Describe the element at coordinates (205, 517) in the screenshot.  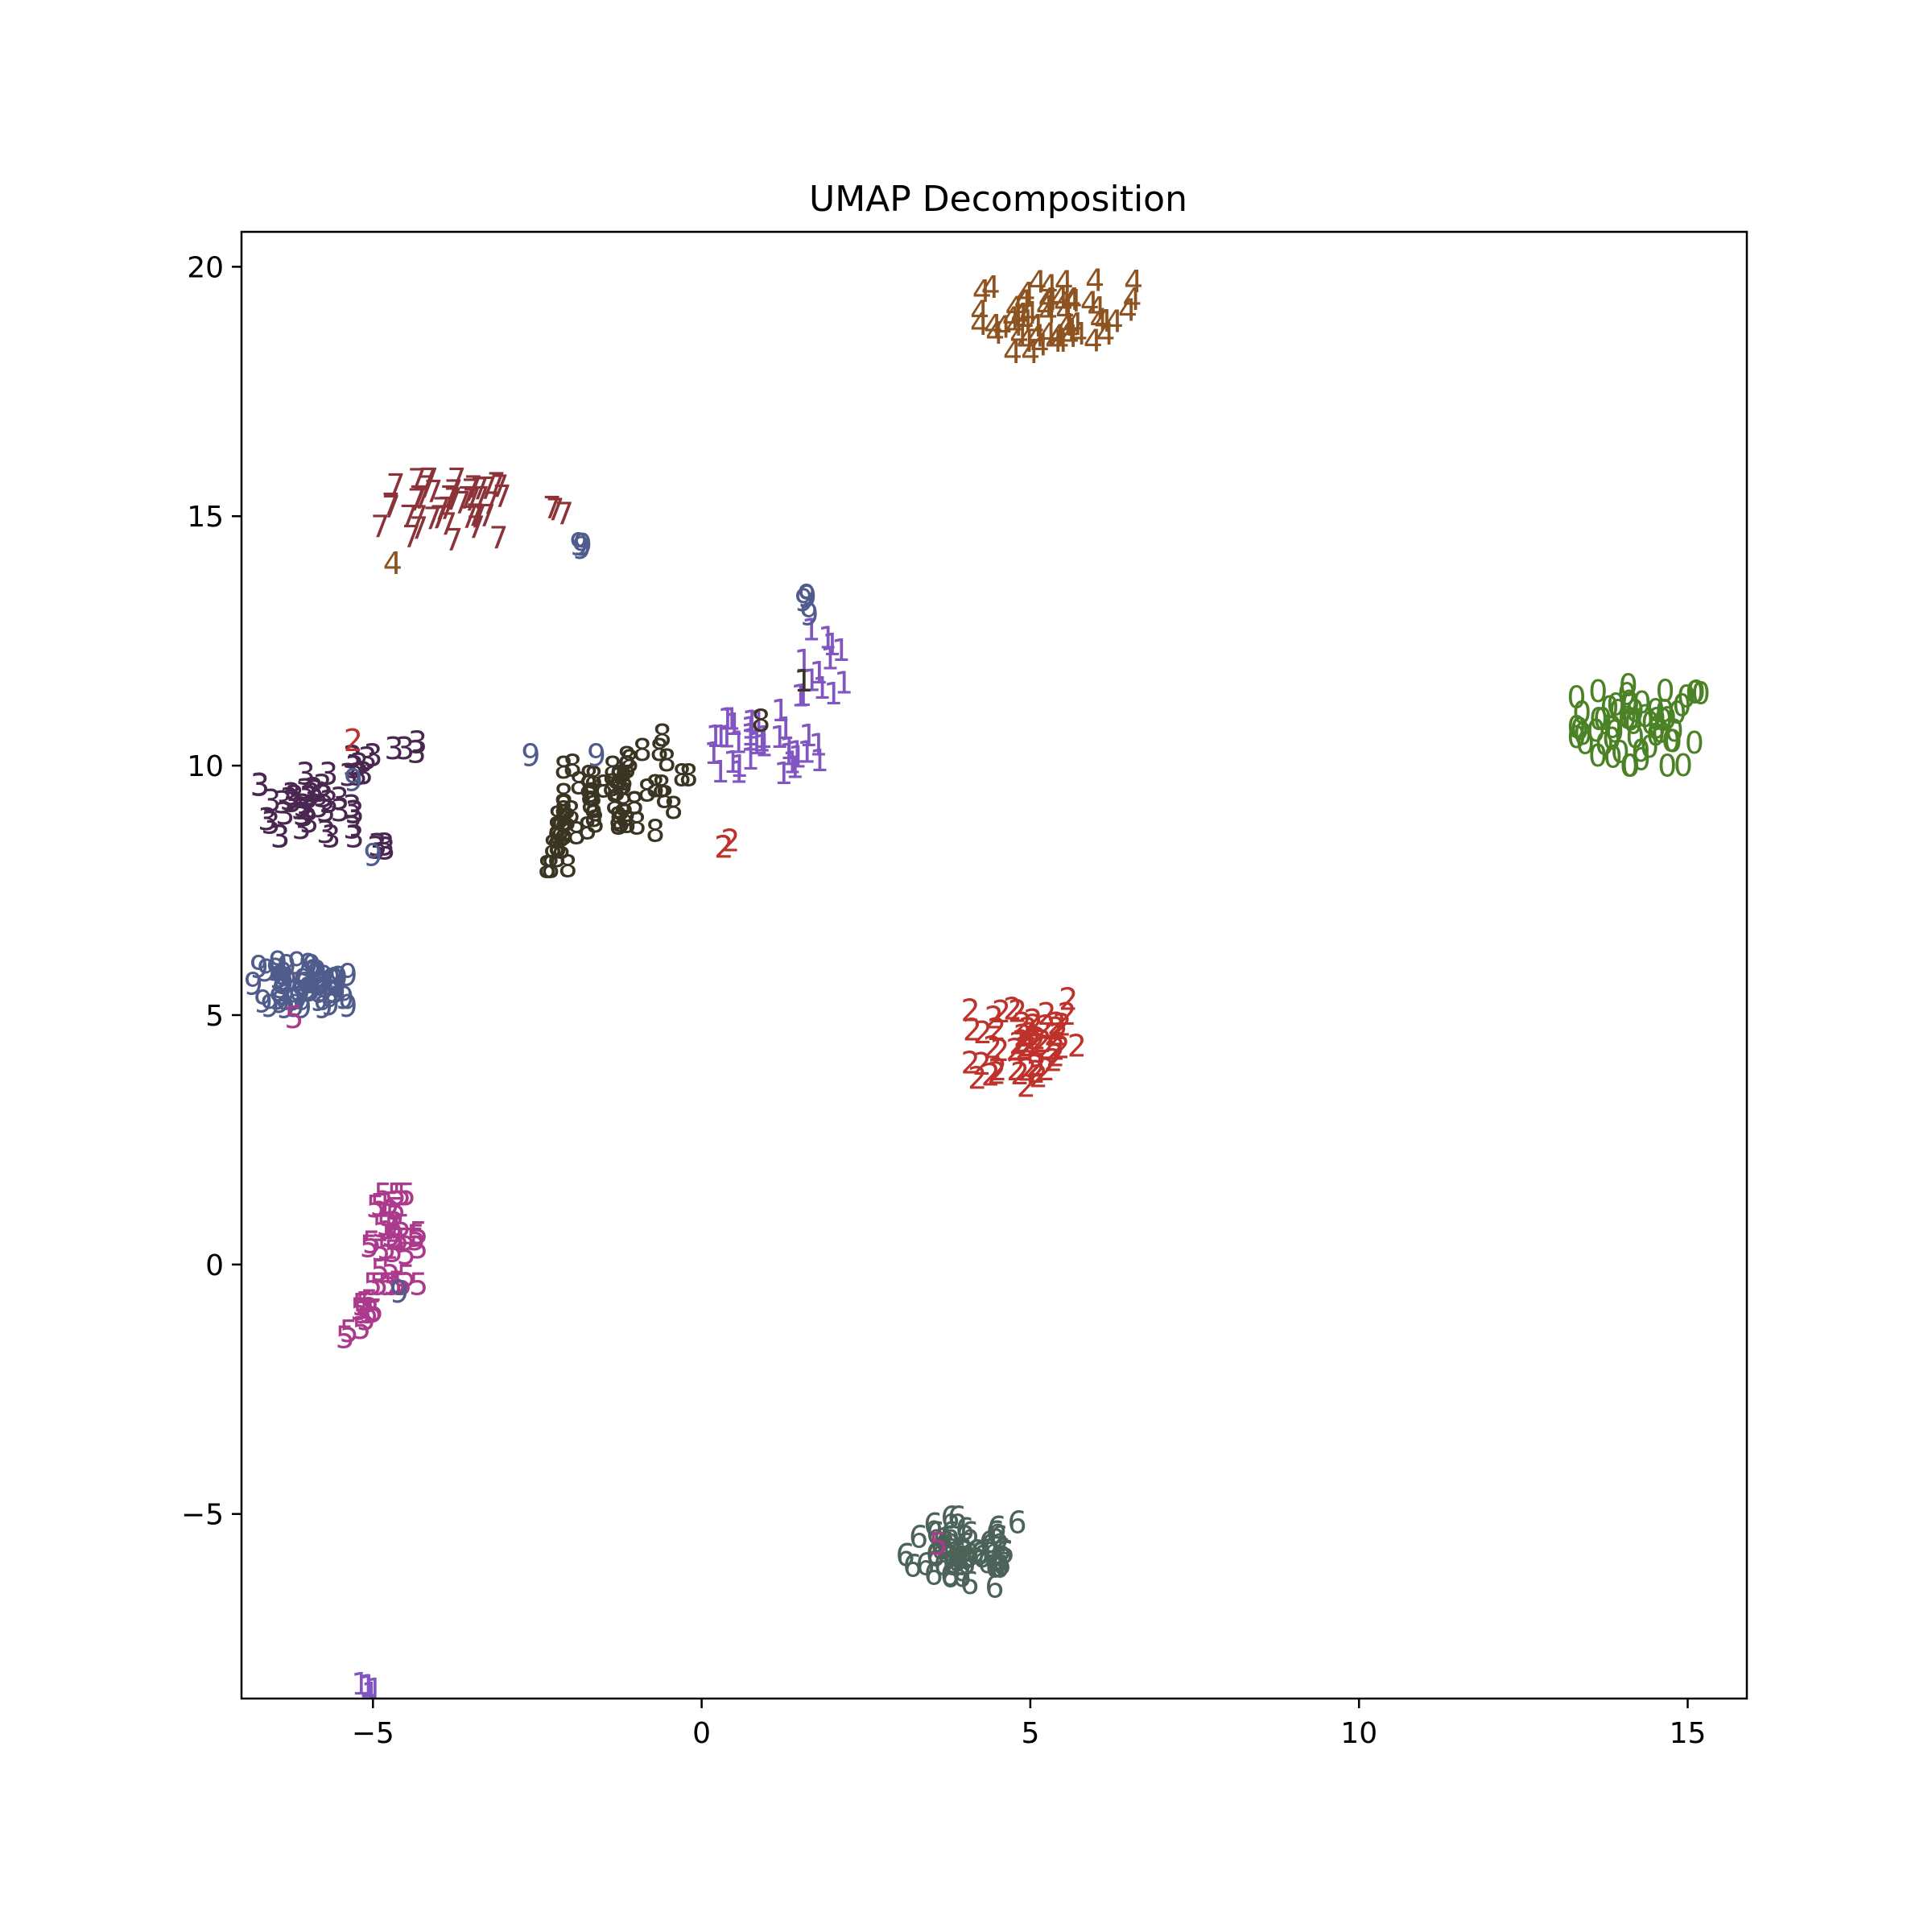
I see `y-tick-label: 15` at that location.